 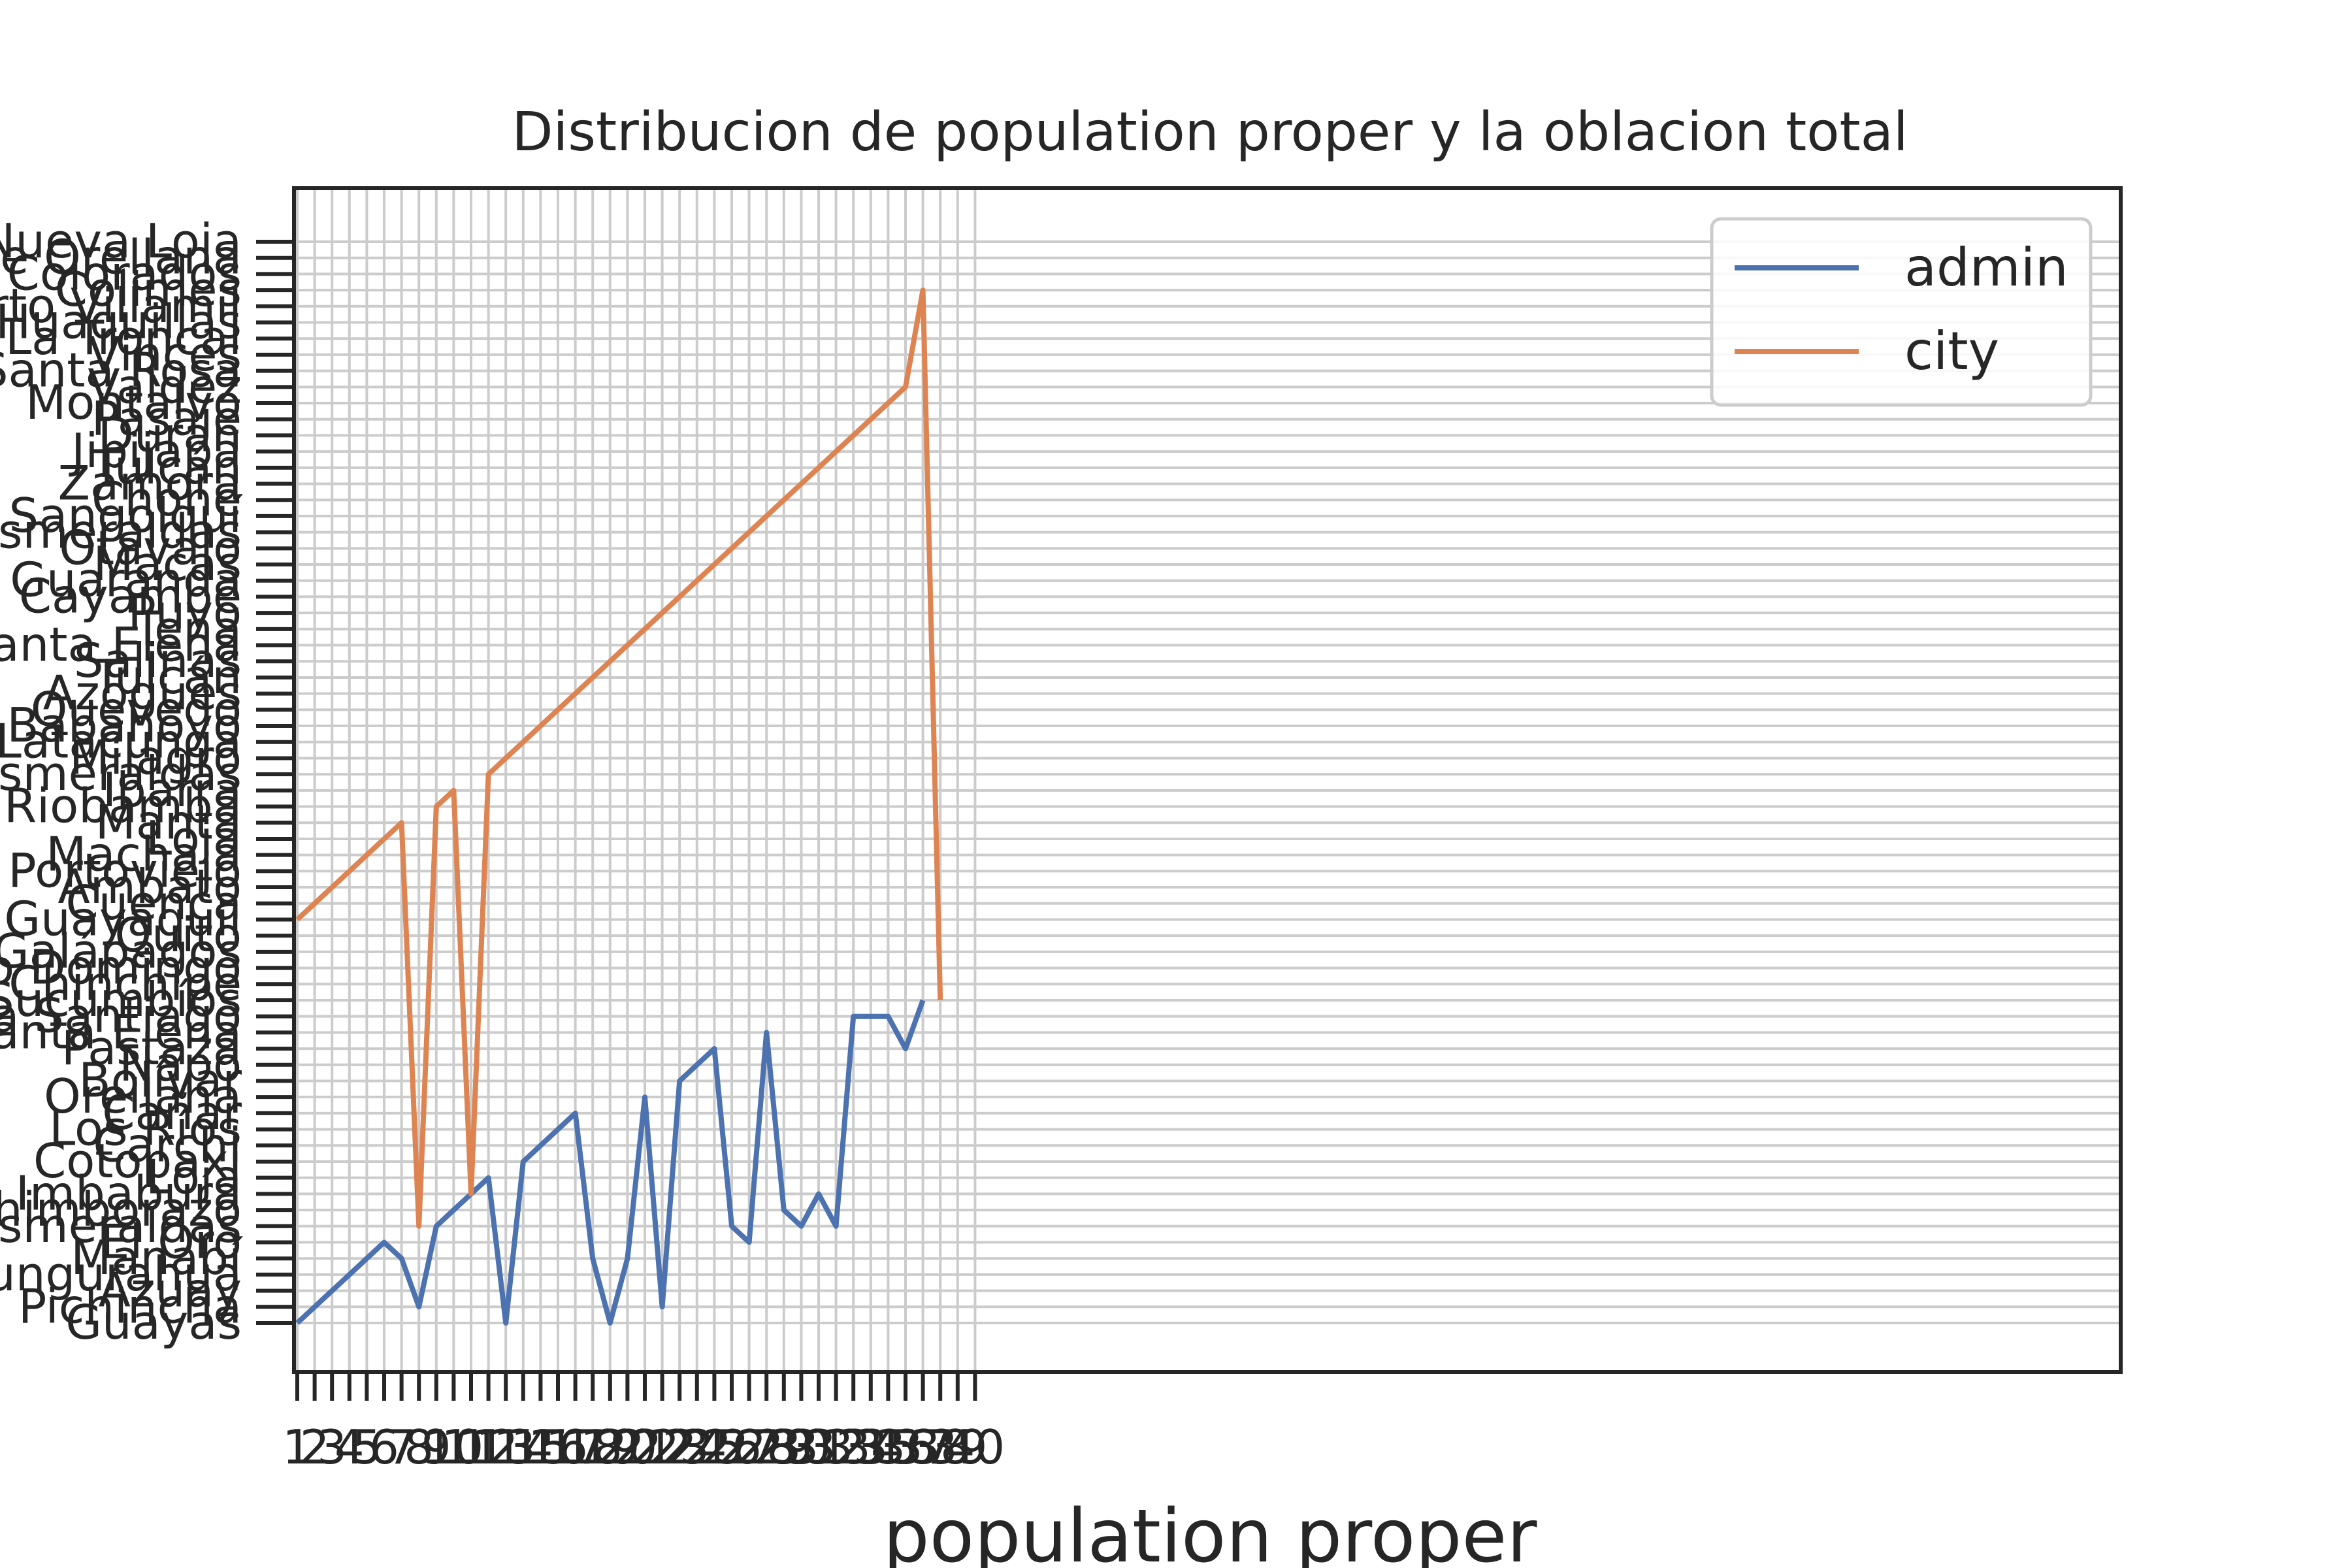 I want to click on y-tick-label: Macas, so click(x=167, y=563).